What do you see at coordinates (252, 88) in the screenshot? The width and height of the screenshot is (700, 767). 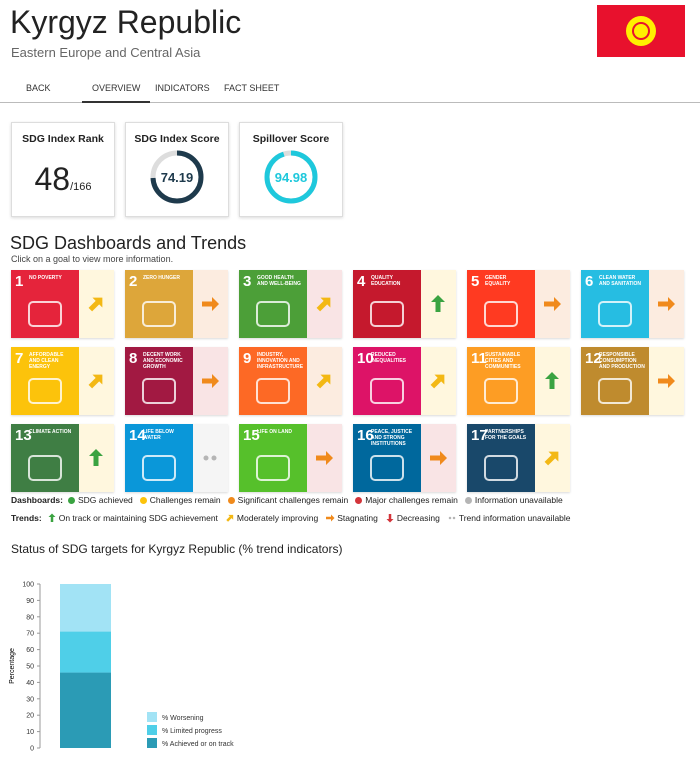 I see `tab-fact-sheet: FACT SHEET` at bounding box center [252, 88].